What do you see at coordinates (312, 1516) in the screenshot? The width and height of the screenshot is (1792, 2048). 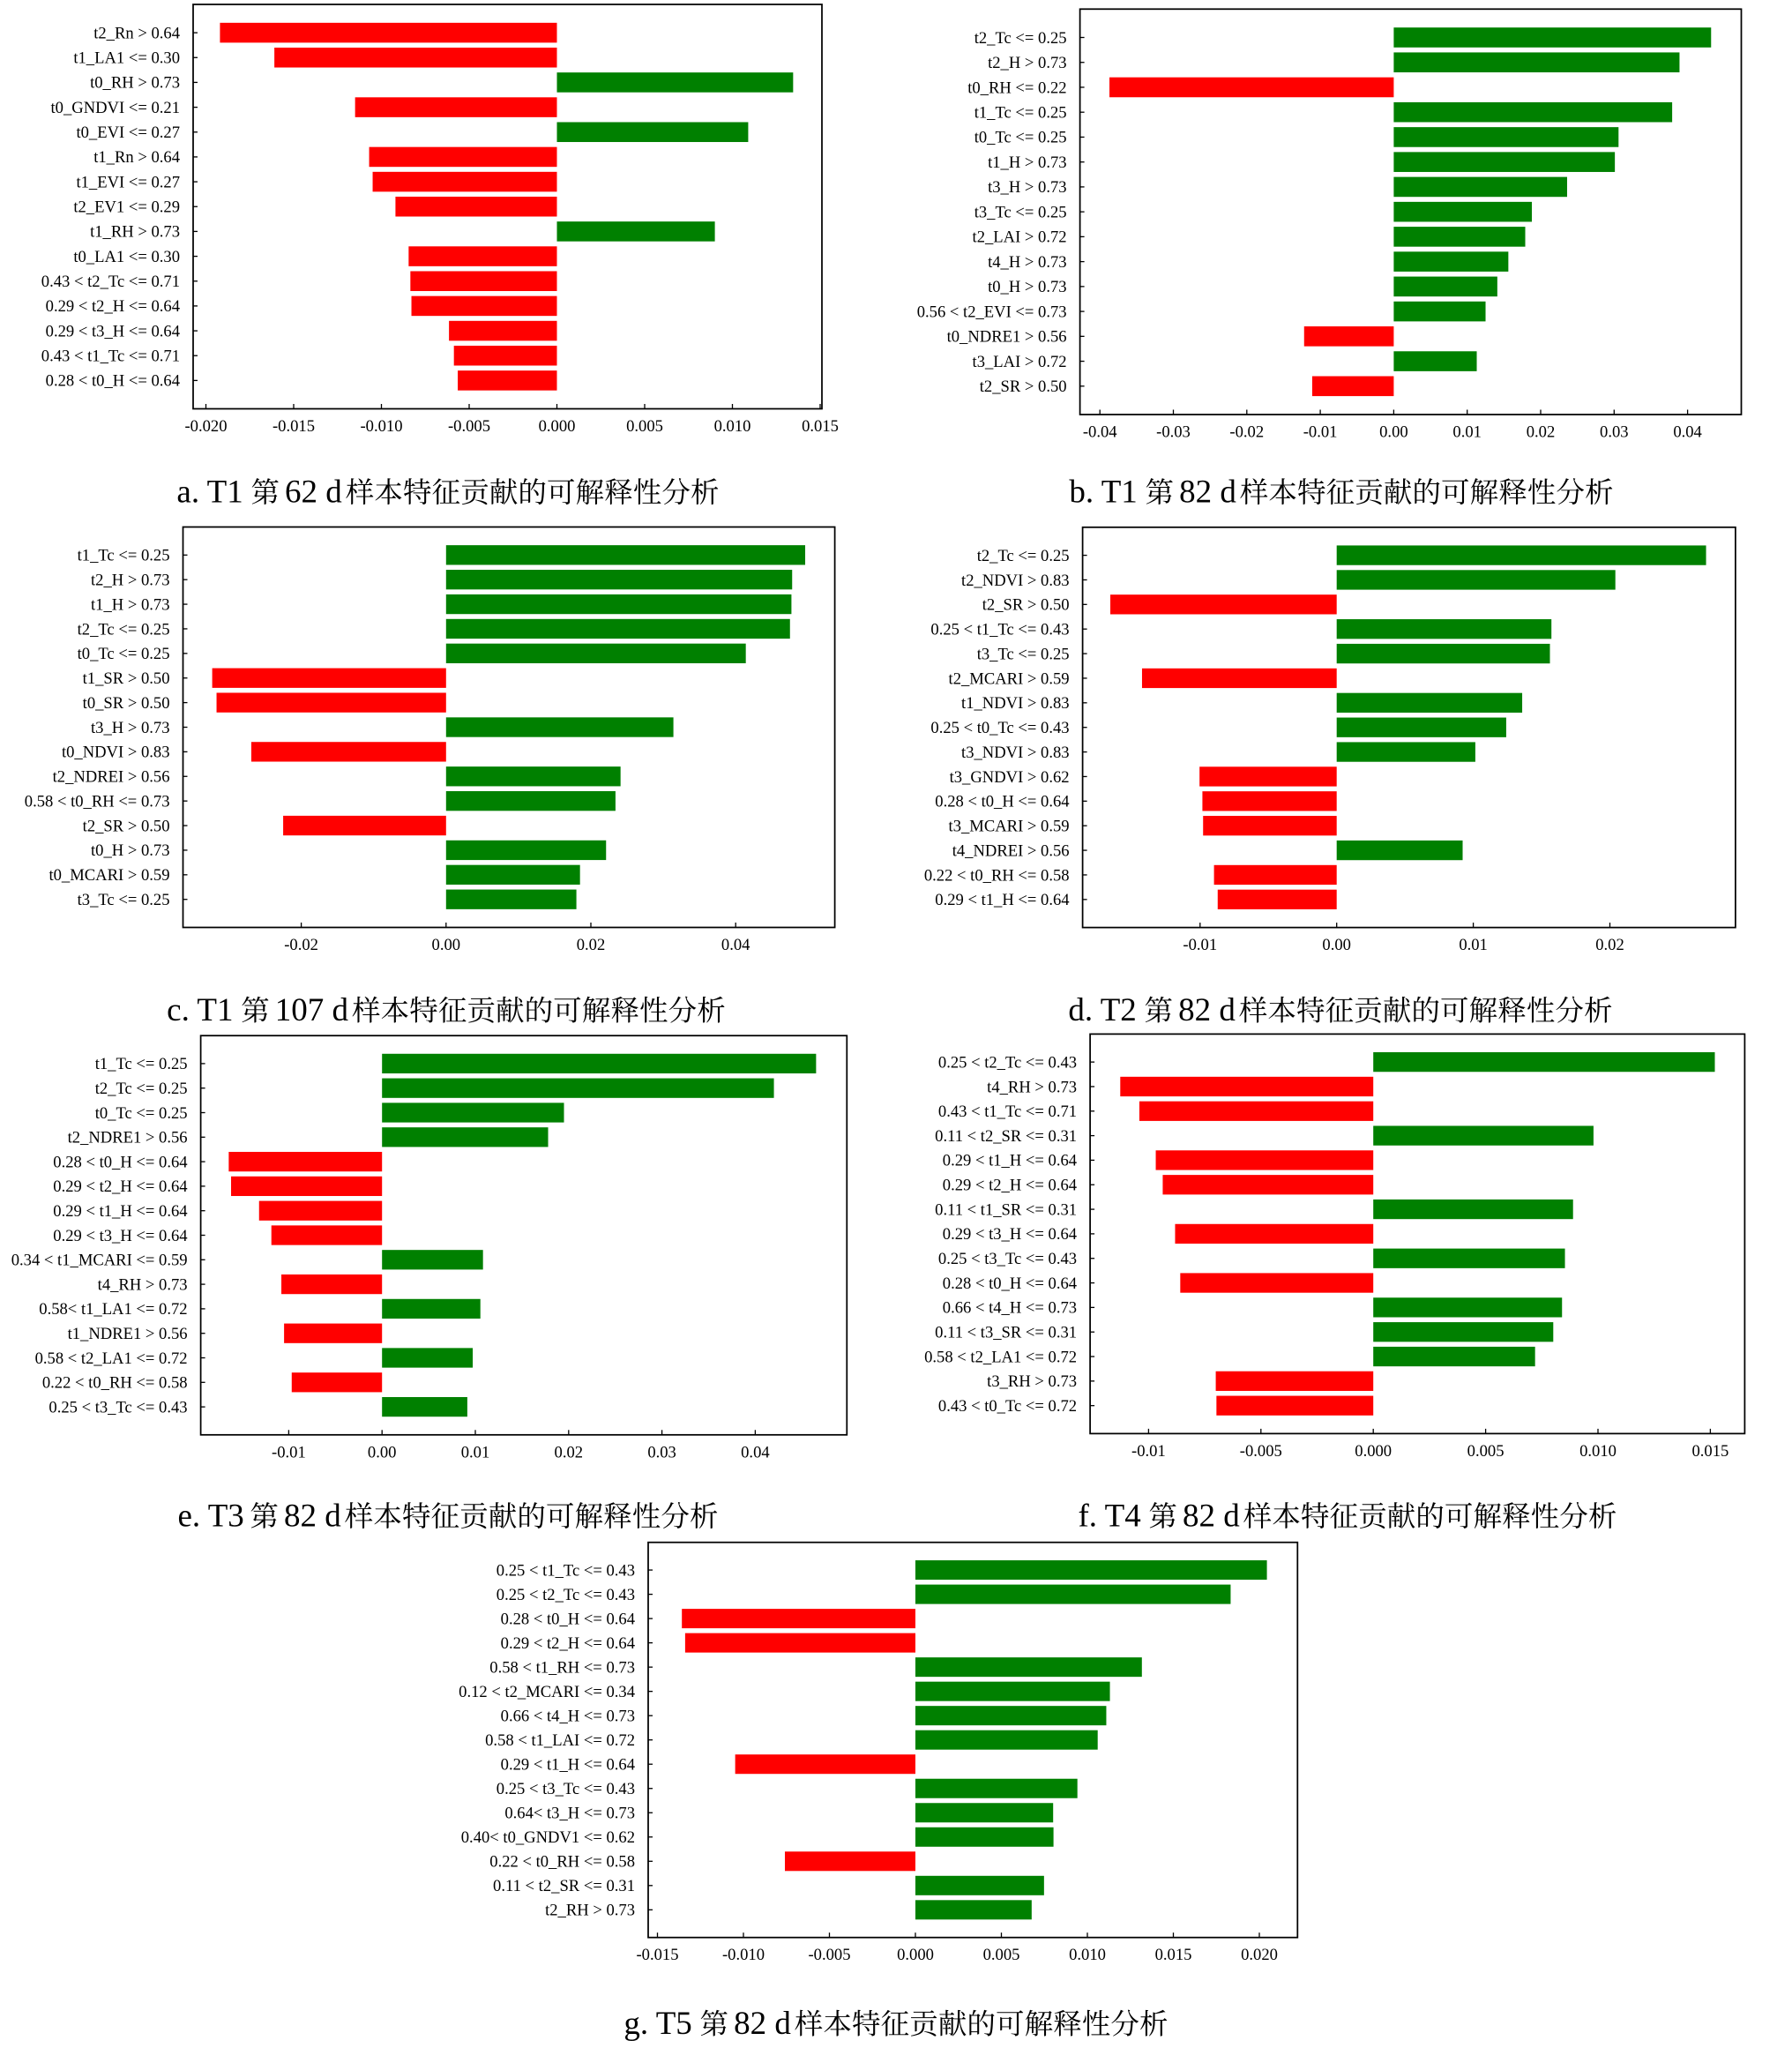 I see `svg-text: 82 d` at bounding box center [312, 1516].